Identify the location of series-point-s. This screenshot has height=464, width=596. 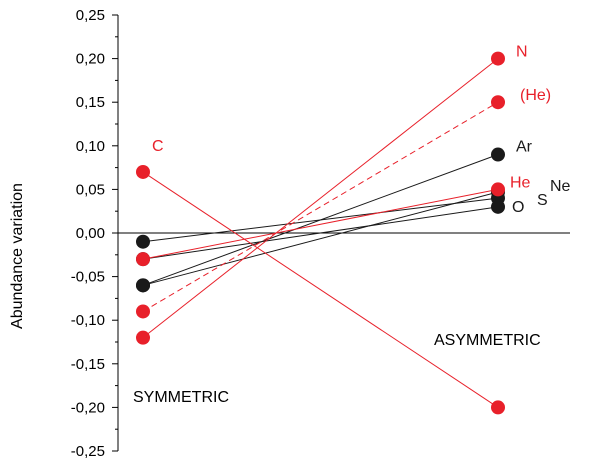
(143, 241).